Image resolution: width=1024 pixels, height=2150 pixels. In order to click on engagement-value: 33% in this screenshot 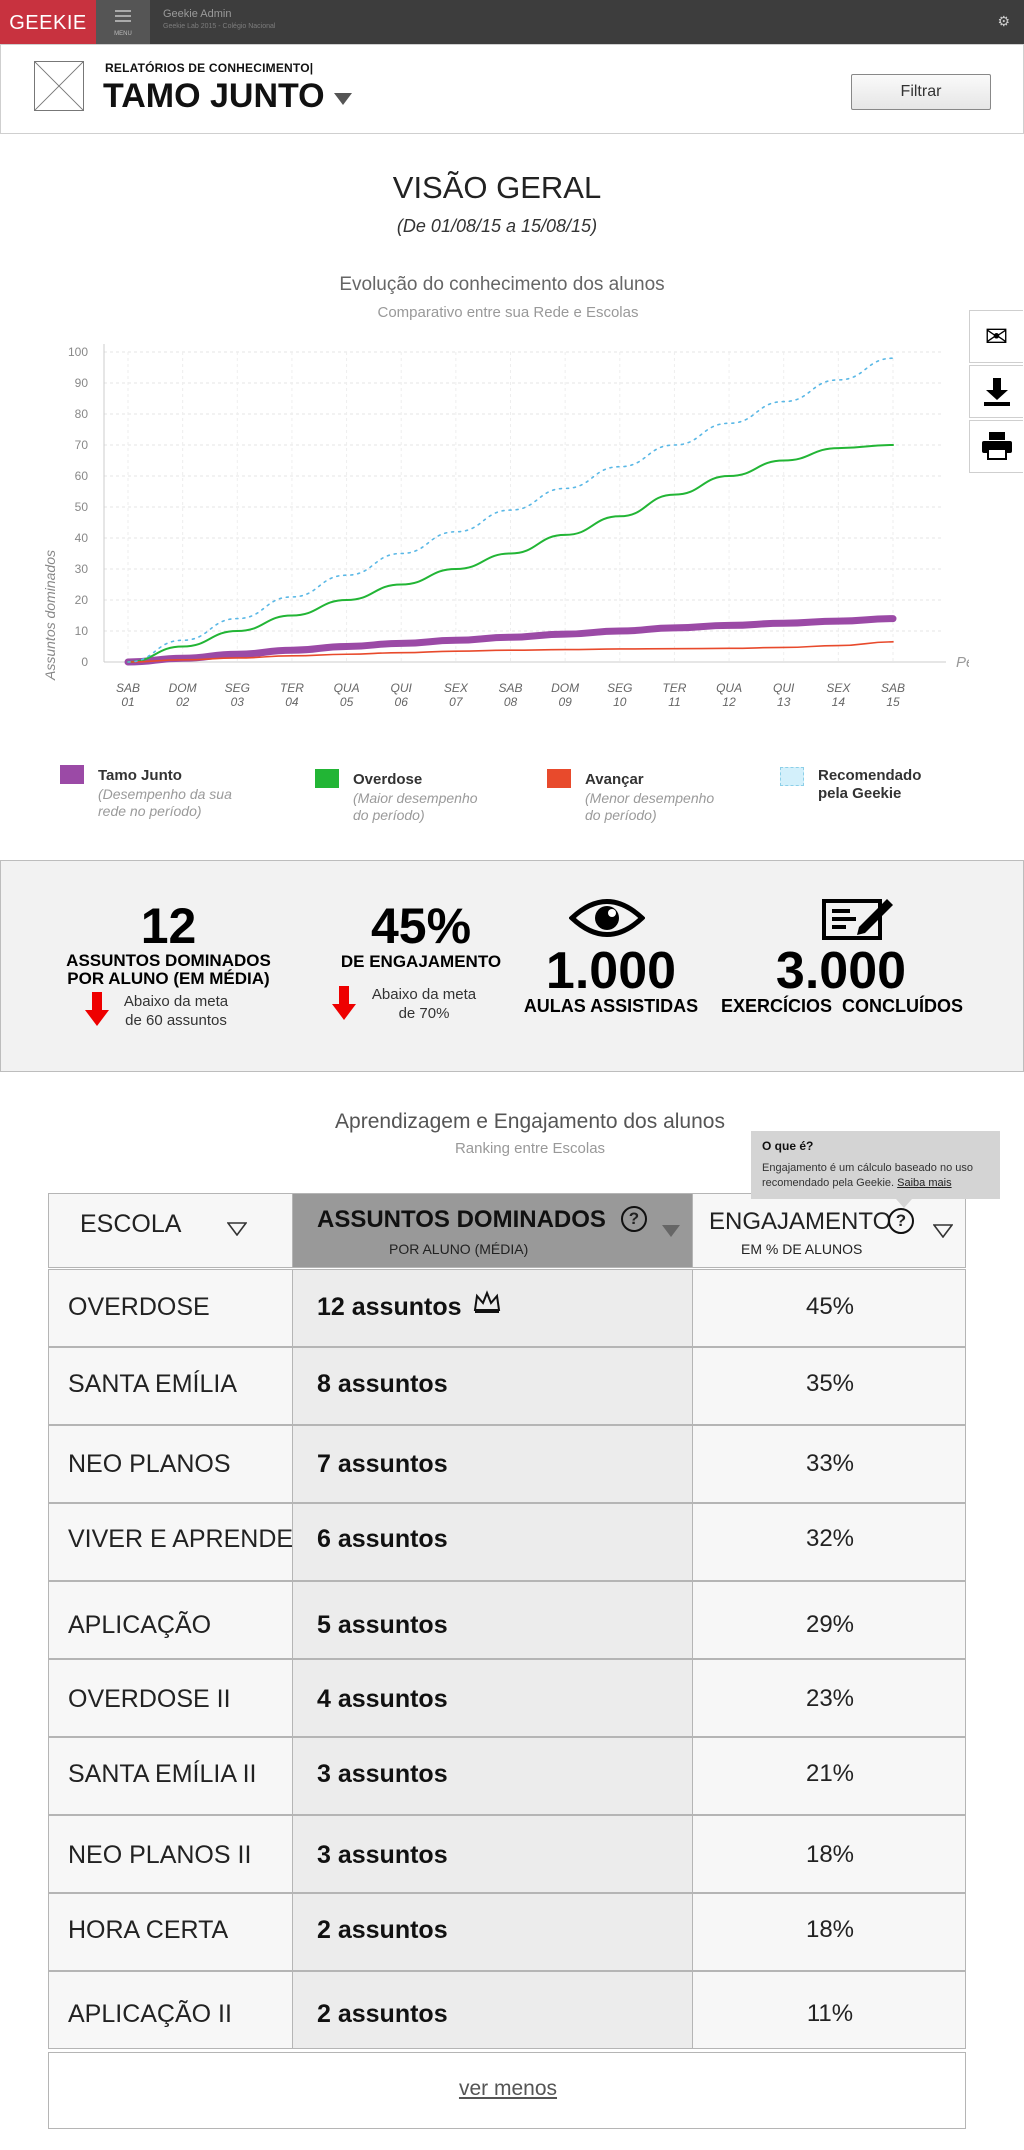, I will do `click(830, 1463)`.